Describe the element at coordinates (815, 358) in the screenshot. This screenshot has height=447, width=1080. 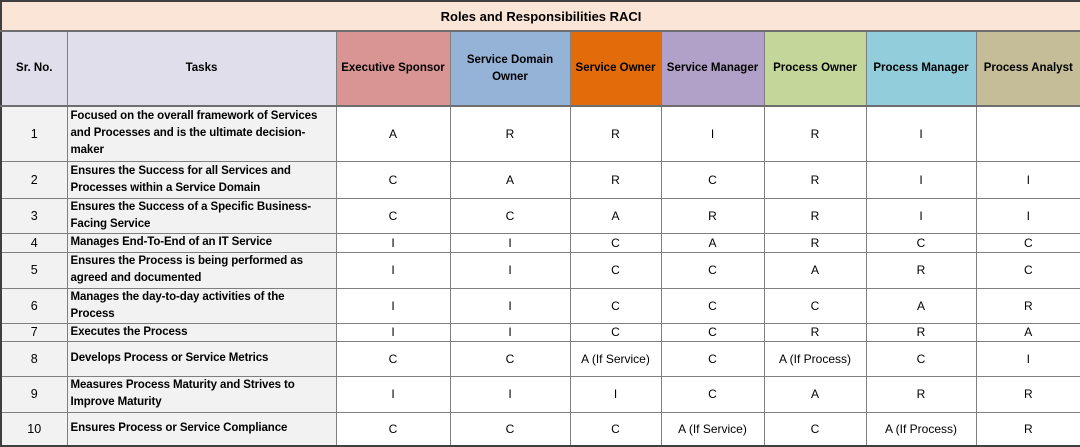
I see `raci-cell: A (If Process)` at that location.